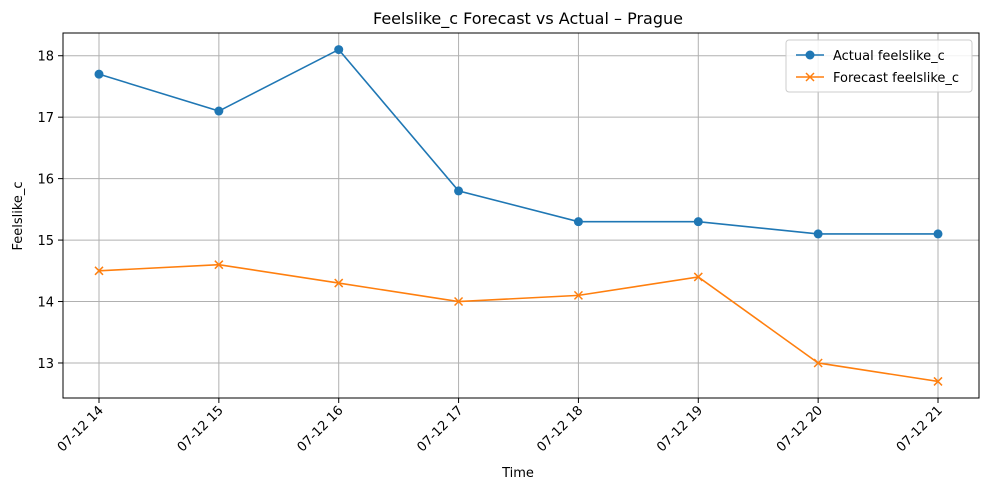  I want to click on y-tick-label: 17, so click(45, 118).